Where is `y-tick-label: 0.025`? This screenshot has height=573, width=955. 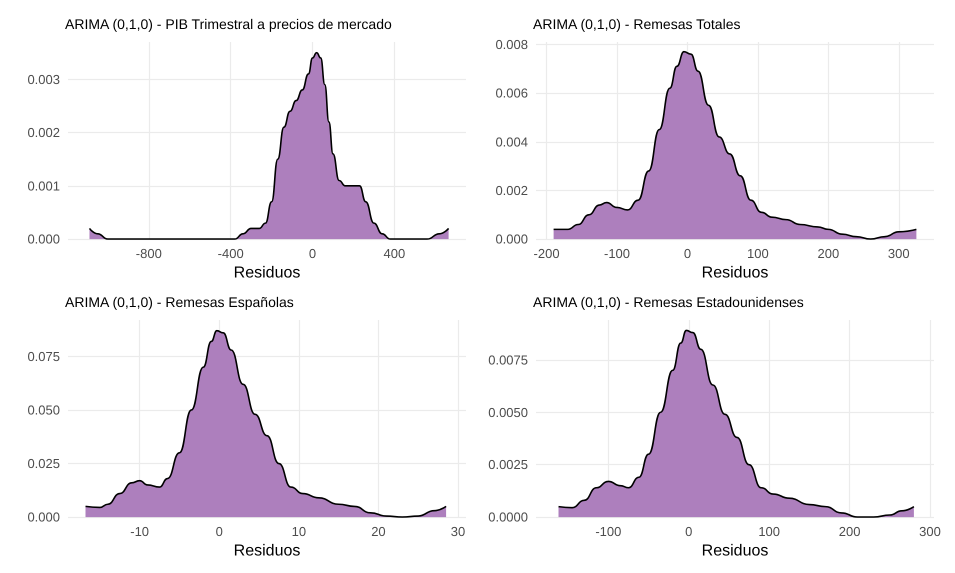
y-tick-label: 0.025 is located at coordinates (43, 464).